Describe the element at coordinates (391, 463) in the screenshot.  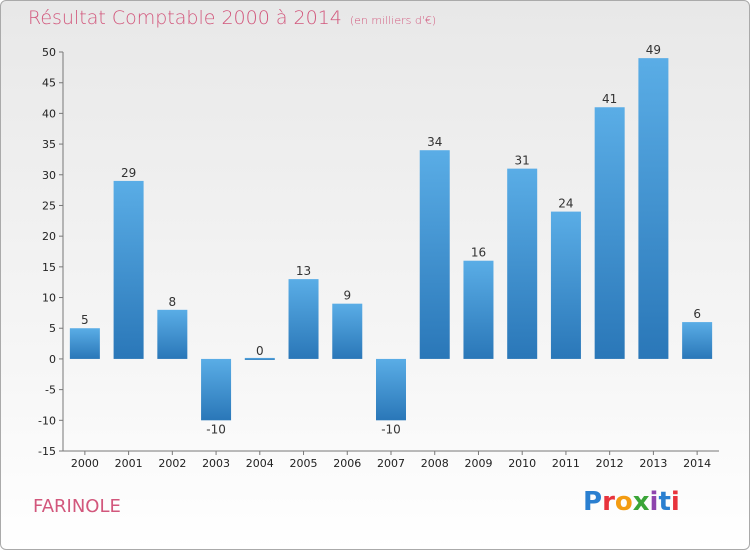
I see `x-tick-label: 2007` at that location.